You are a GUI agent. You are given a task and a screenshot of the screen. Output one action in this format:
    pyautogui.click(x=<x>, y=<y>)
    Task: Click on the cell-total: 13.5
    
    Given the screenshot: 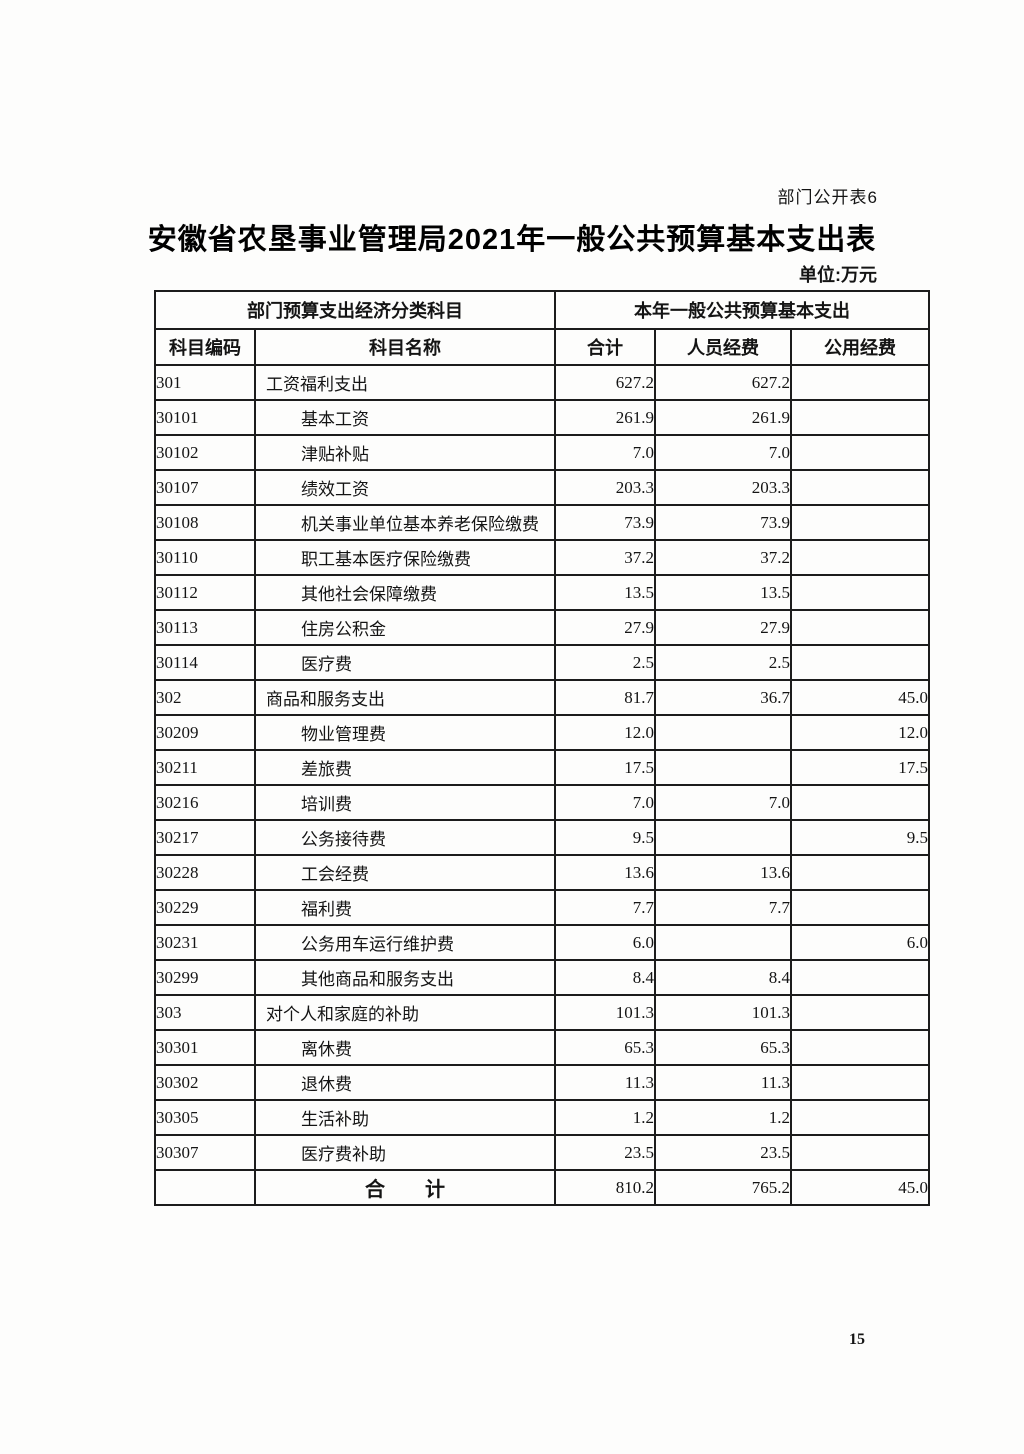 What is the action you would take?
    pyautogui.click(x=605, y=592)
    